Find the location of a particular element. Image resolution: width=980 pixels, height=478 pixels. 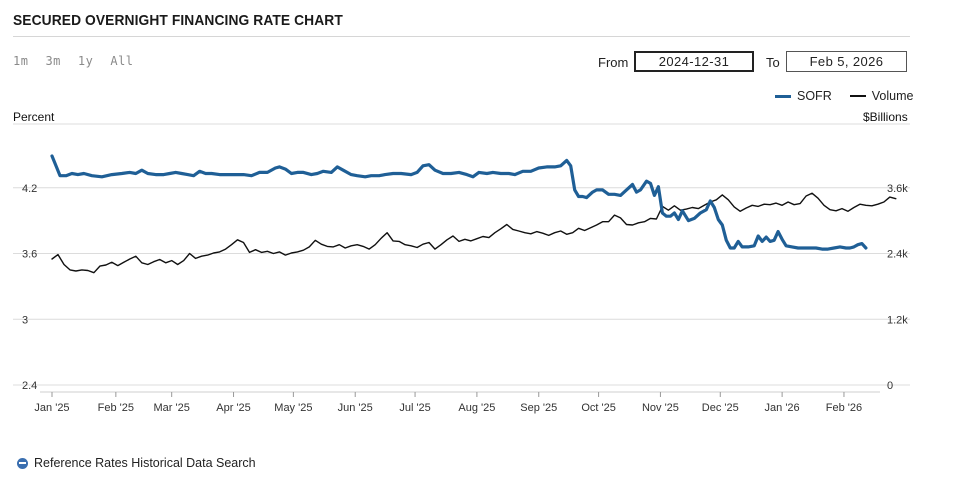

historical-data-link: Reference Rates Historical Data Search is located at coordinates (136, 463).